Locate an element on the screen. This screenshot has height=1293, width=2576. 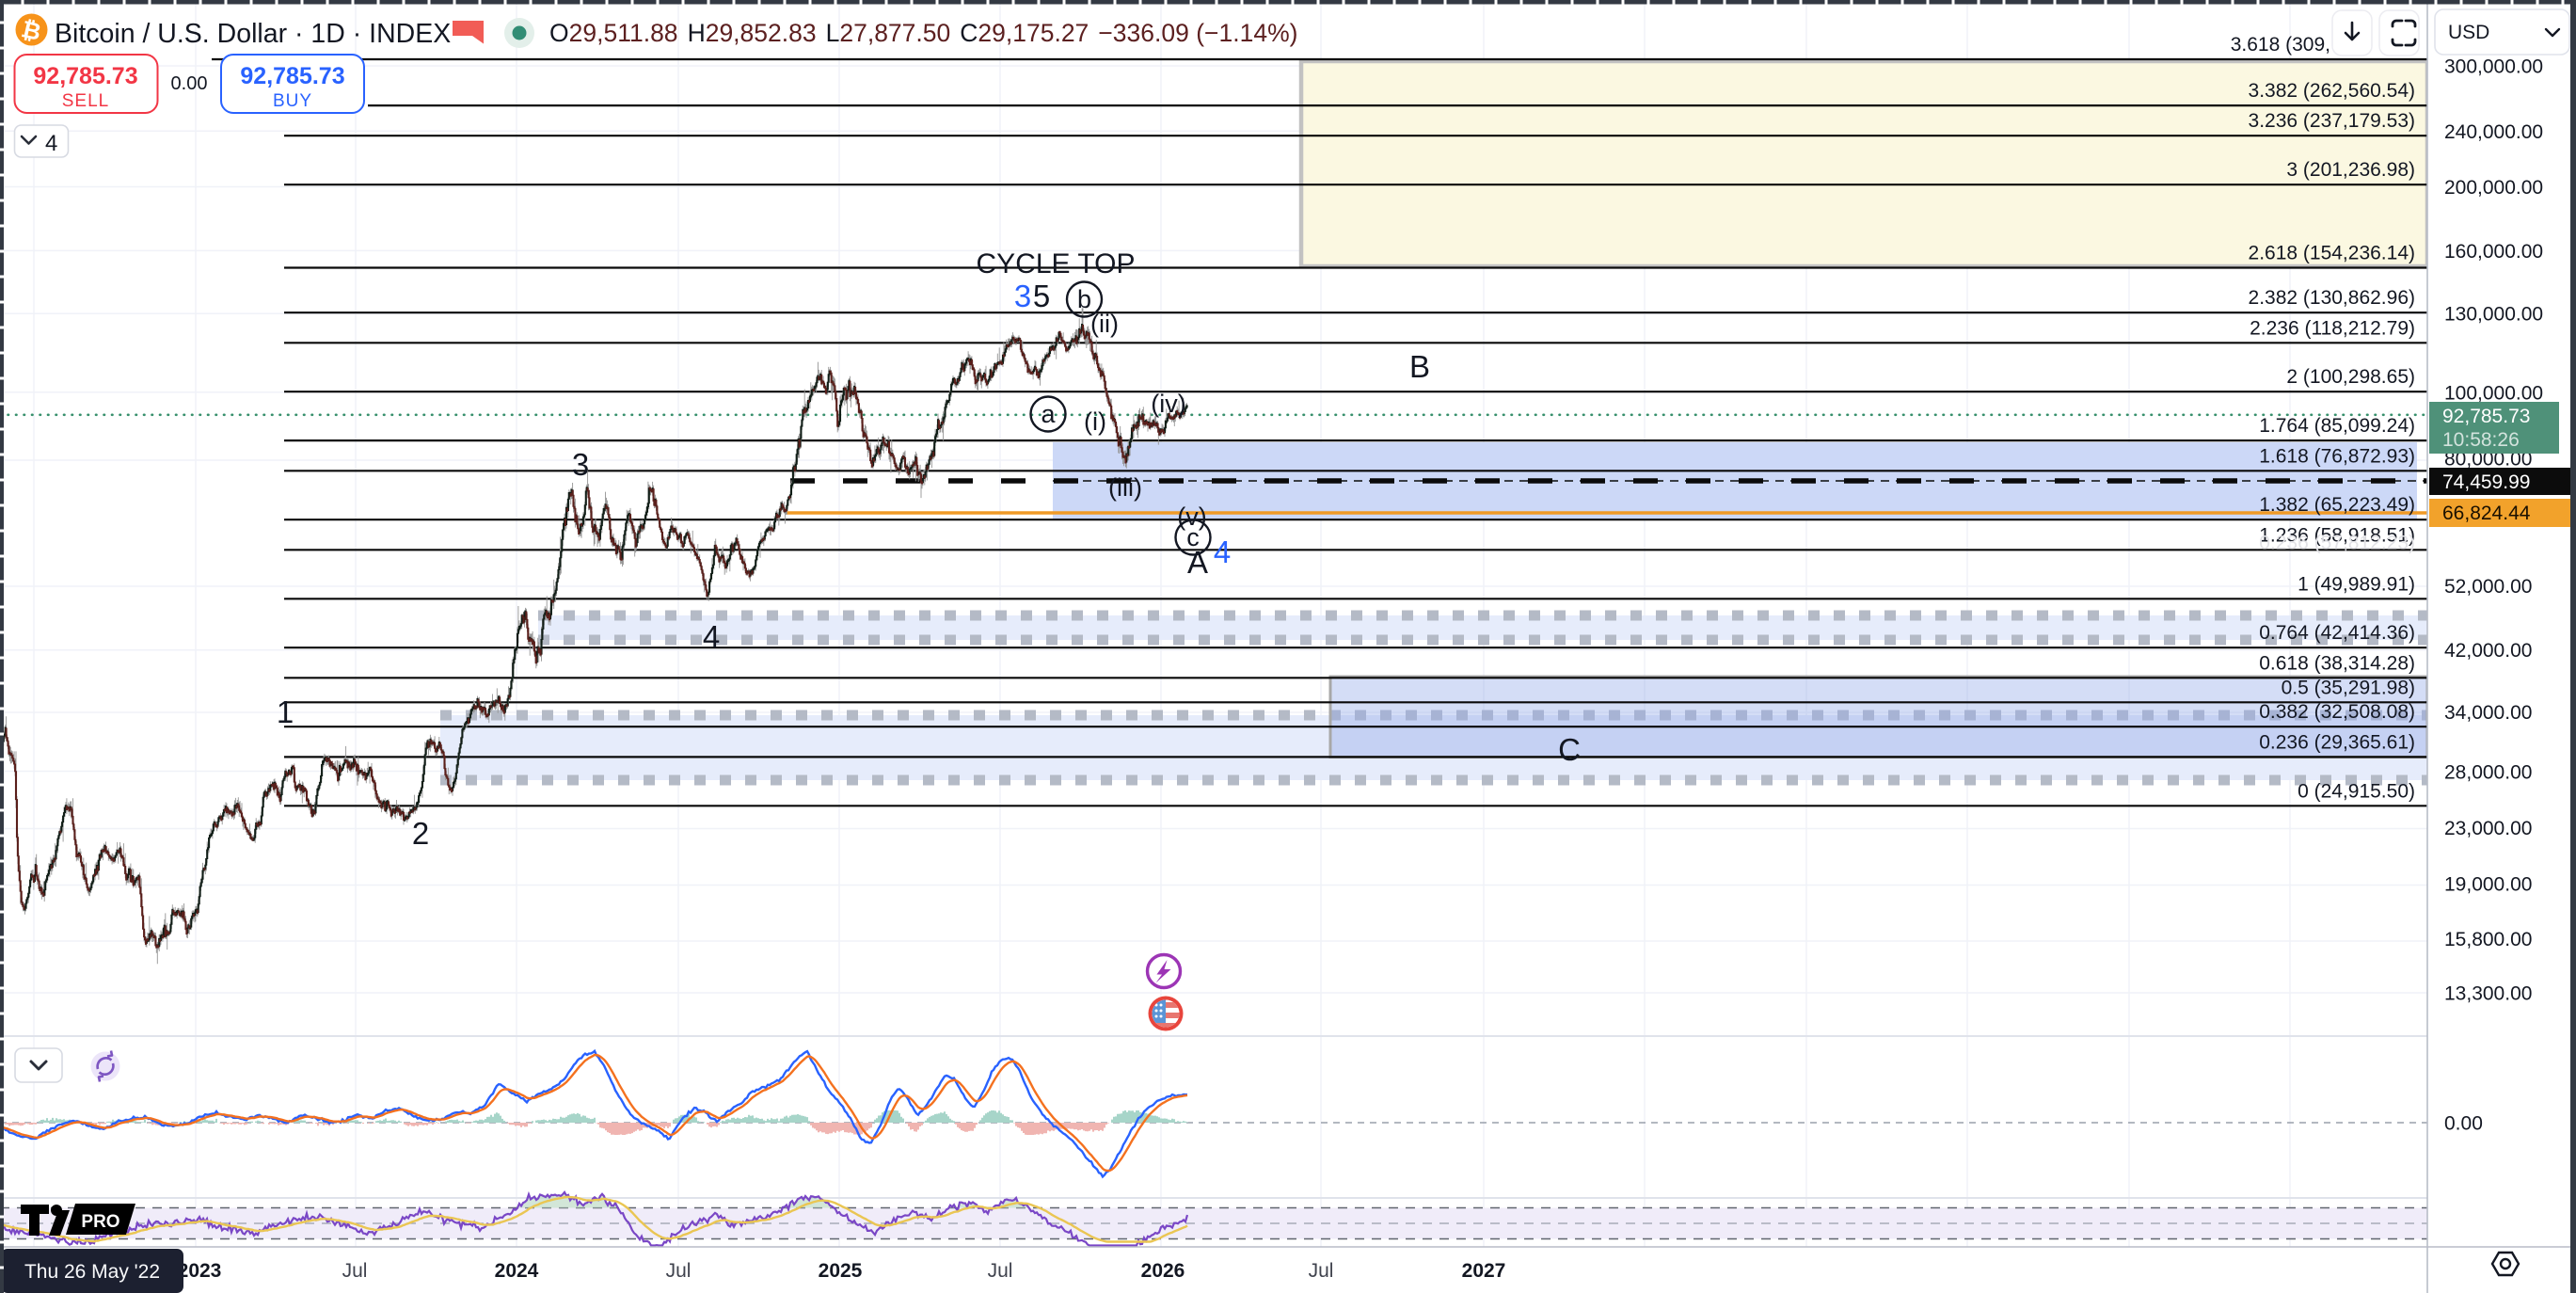
svg-text: (iii) is located at coordinates (1125, 487).